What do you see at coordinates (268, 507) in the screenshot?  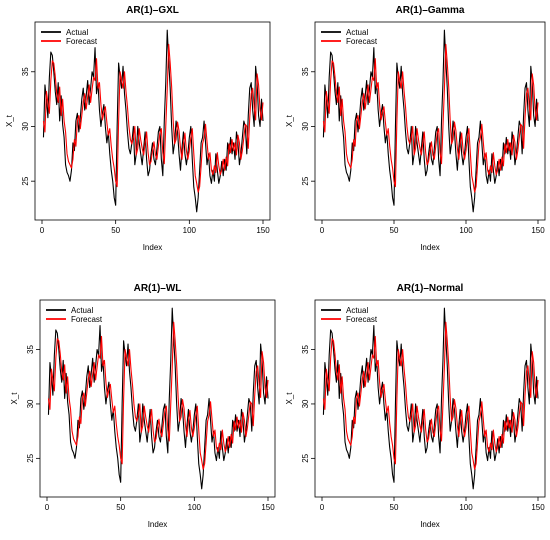 I see `x-tick-label-150-wl: 150` at bounding box center [268, 507].